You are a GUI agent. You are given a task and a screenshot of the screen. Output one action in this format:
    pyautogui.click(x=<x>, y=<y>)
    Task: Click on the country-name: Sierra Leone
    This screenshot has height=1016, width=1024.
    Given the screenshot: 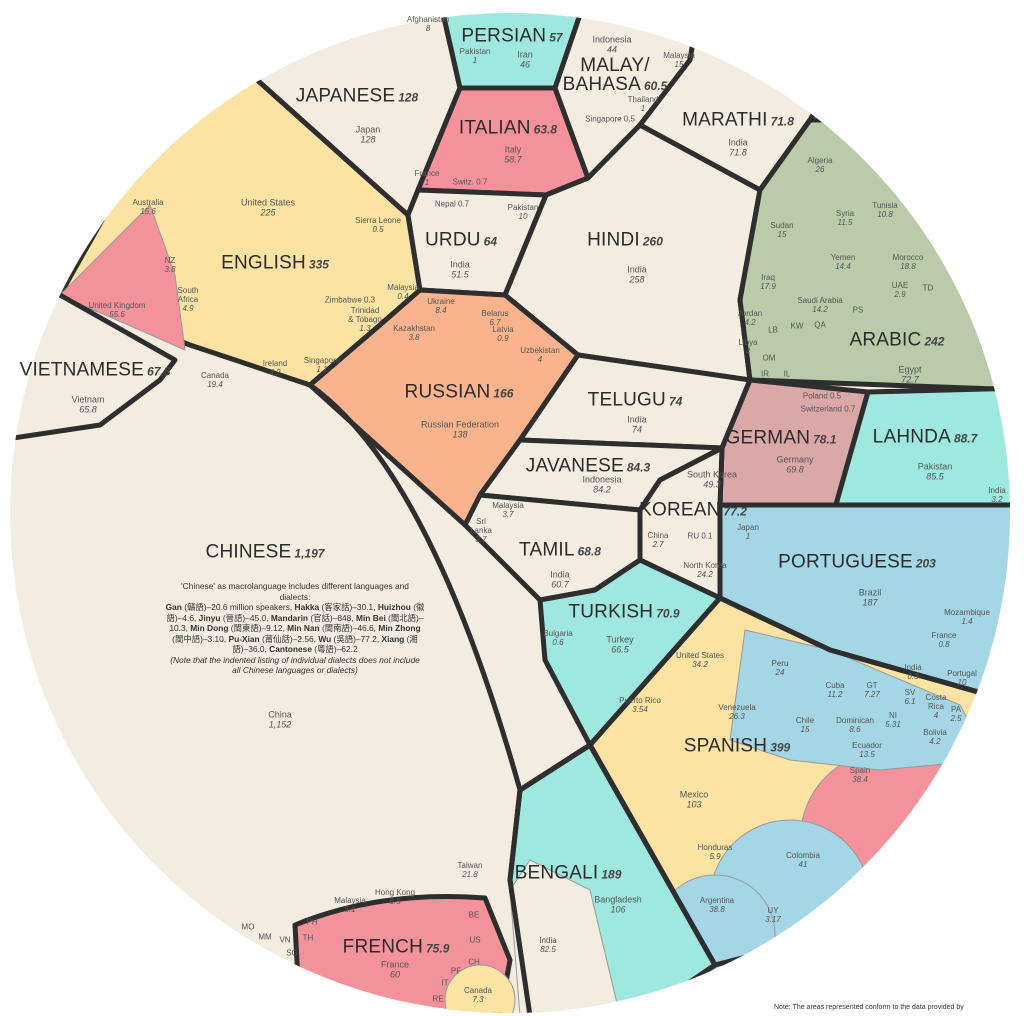 What is the action you would take?
    pyautogui.click(x=378, y=220)
    